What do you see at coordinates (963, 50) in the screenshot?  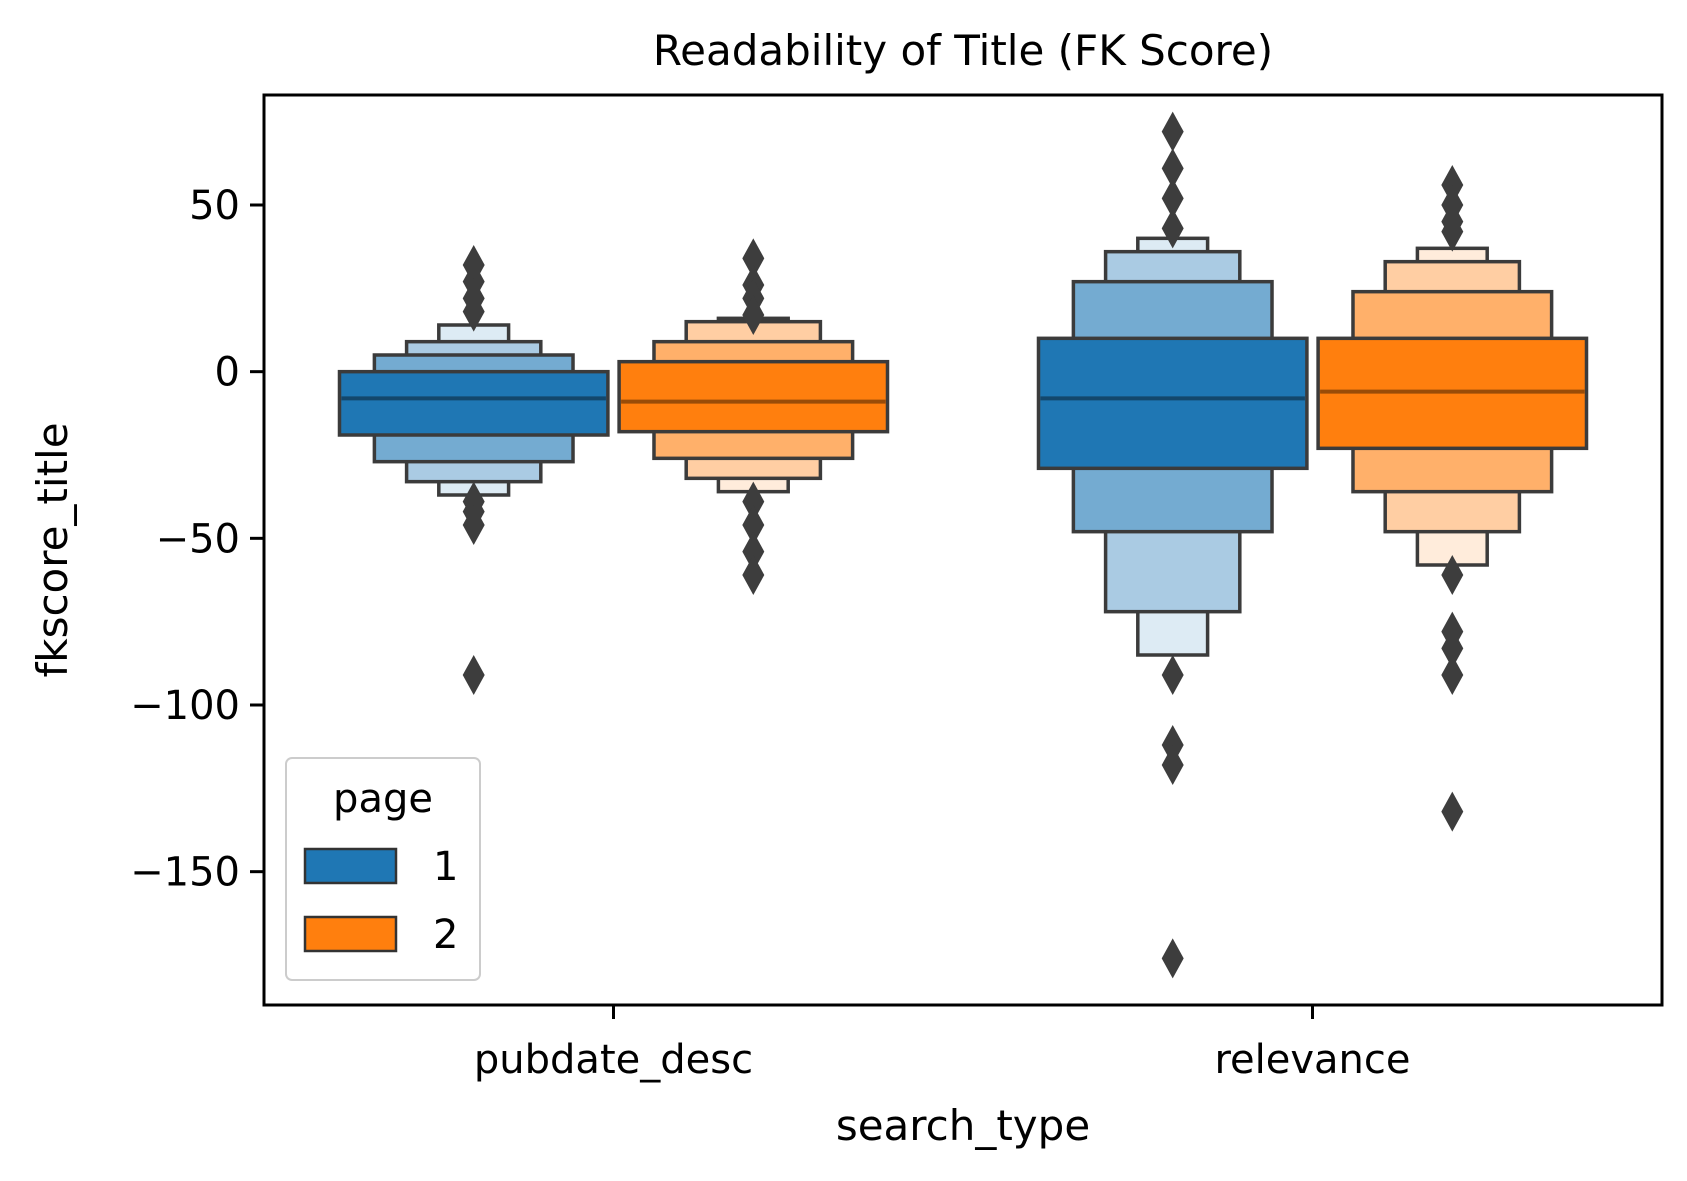 I see `chart-title: Readability of Title (FK Score)` at bounding box center [963, 50].